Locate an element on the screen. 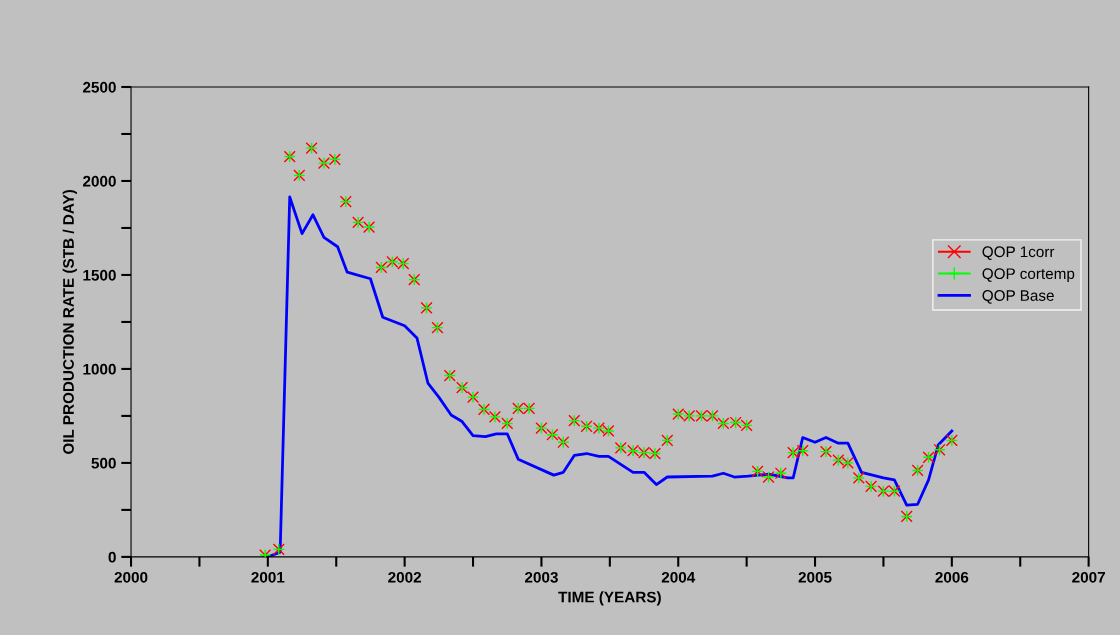 Image resolution: width=1120 pixels, height=635 pixels. y-tick-label: 1500 is located at coordinates (99, 275).